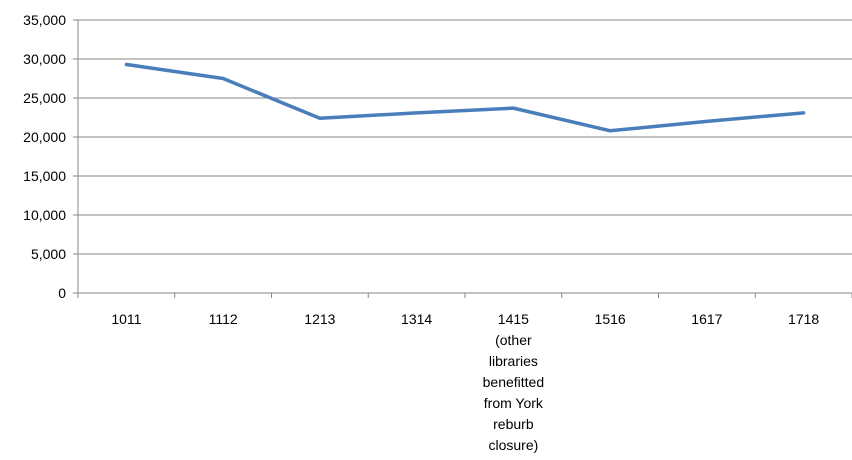  I want to click on y-tick-label: 20,000, so click(44, 137).